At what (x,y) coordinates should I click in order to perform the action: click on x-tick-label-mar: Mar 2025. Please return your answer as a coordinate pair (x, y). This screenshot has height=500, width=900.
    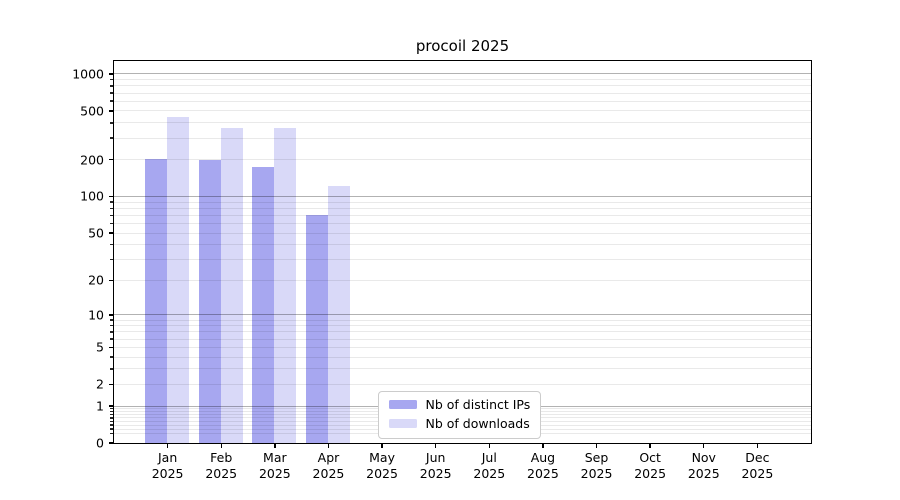
    Looking at the image, I should click on (275, 466).